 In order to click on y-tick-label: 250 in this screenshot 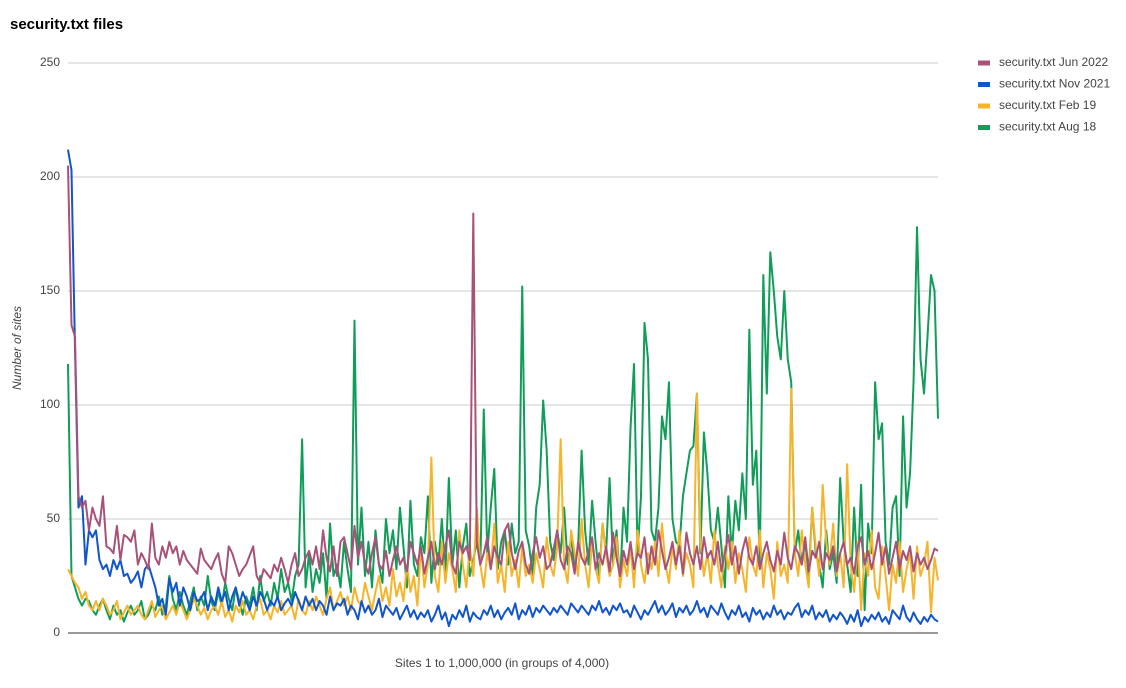, I will do `click(50, 62)`.